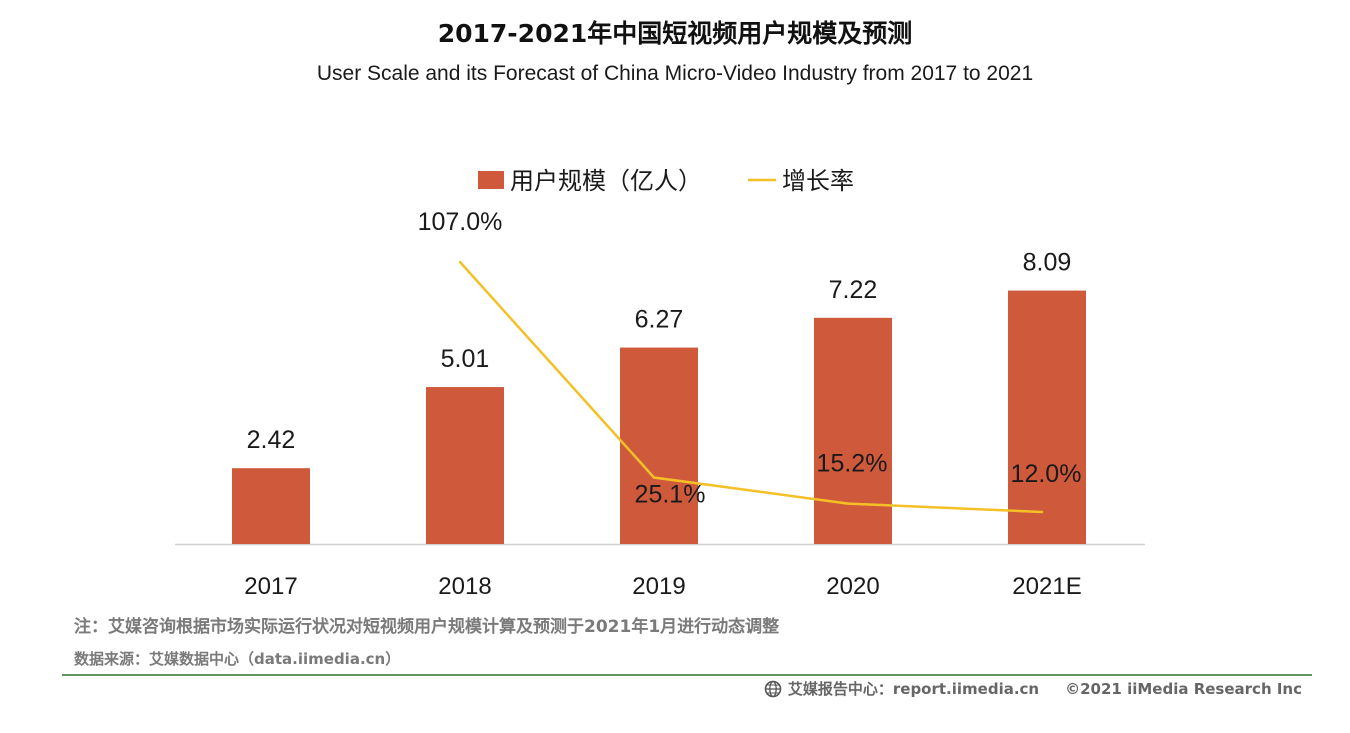 This screenshot has height=733, width=1350. What do you see at coordinates (670, 495) in the screenshot?
I see `growth-label-2019: 25.1%` at bounding box center [670, 495].